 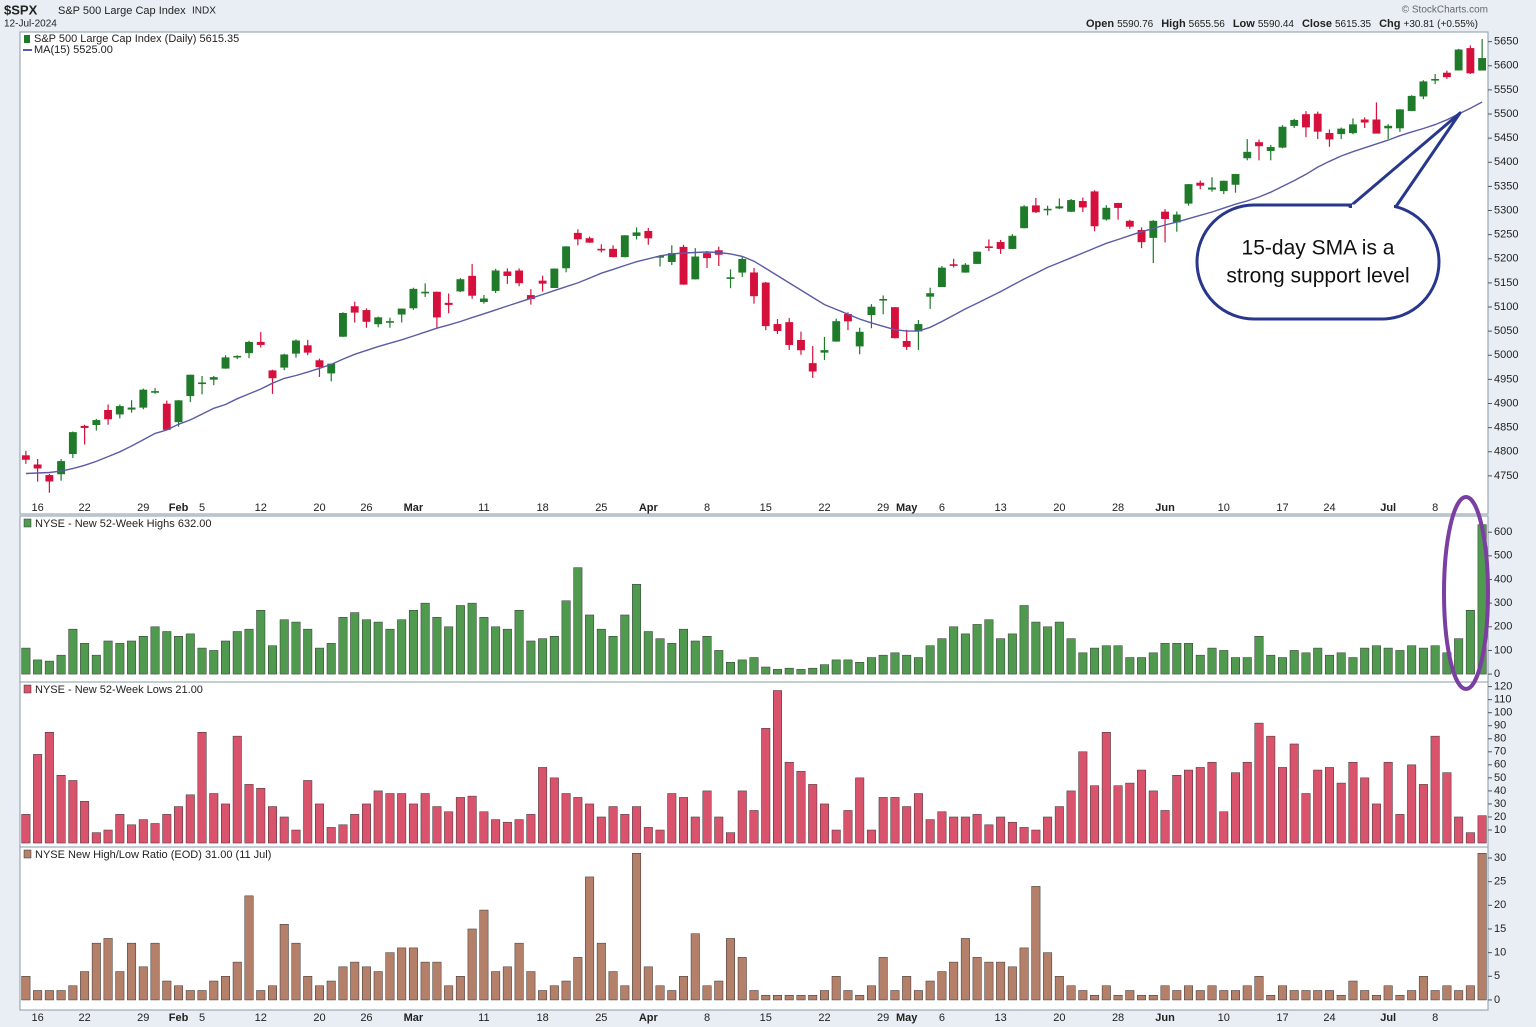 I want to click on x-tick-label: 12, so click(x=261, y=508).